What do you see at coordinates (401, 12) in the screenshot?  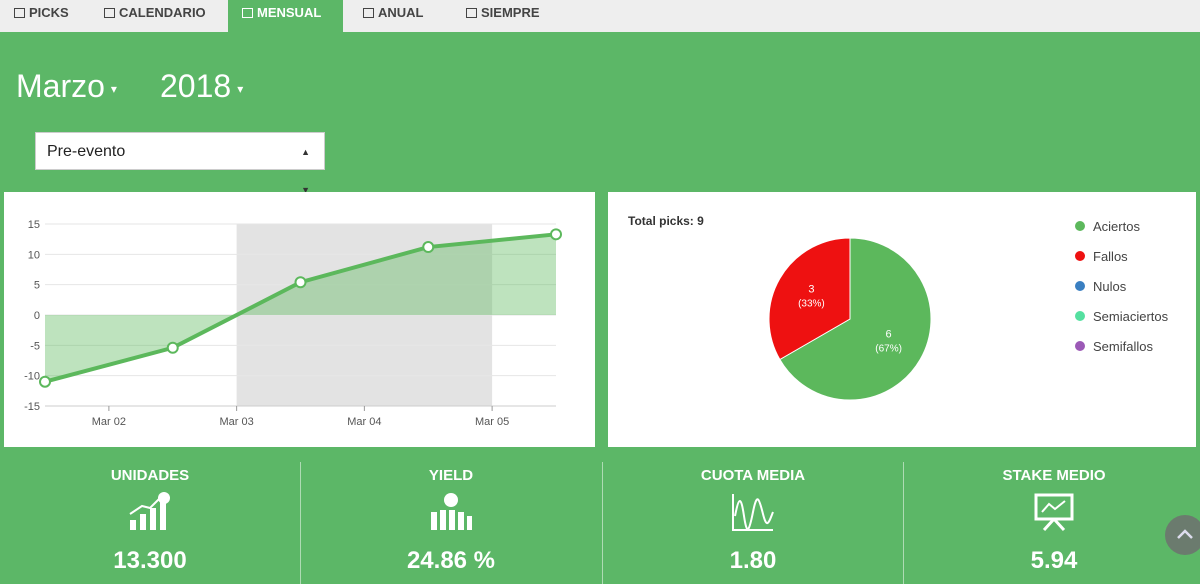 I see `tab-label: ANUAL` at bounding box center [401, 12].